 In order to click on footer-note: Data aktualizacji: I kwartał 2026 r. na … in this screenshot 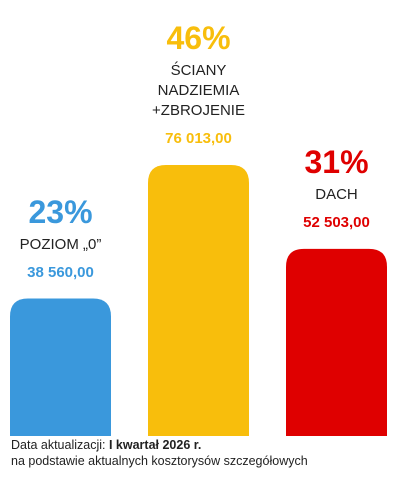, I will do `click(203, 453)`.